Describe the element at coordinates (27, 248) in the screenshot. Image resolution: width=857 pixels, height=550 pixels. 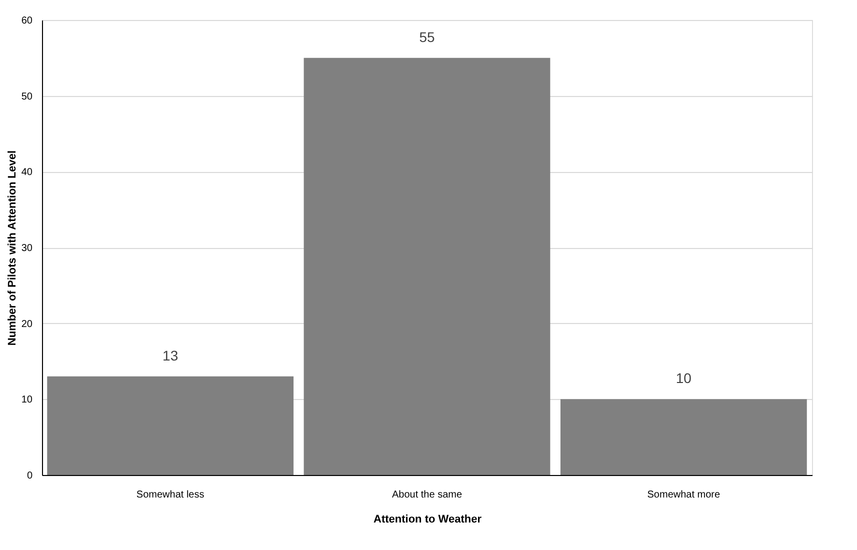
I see `y-tick-label: 30` at that location.